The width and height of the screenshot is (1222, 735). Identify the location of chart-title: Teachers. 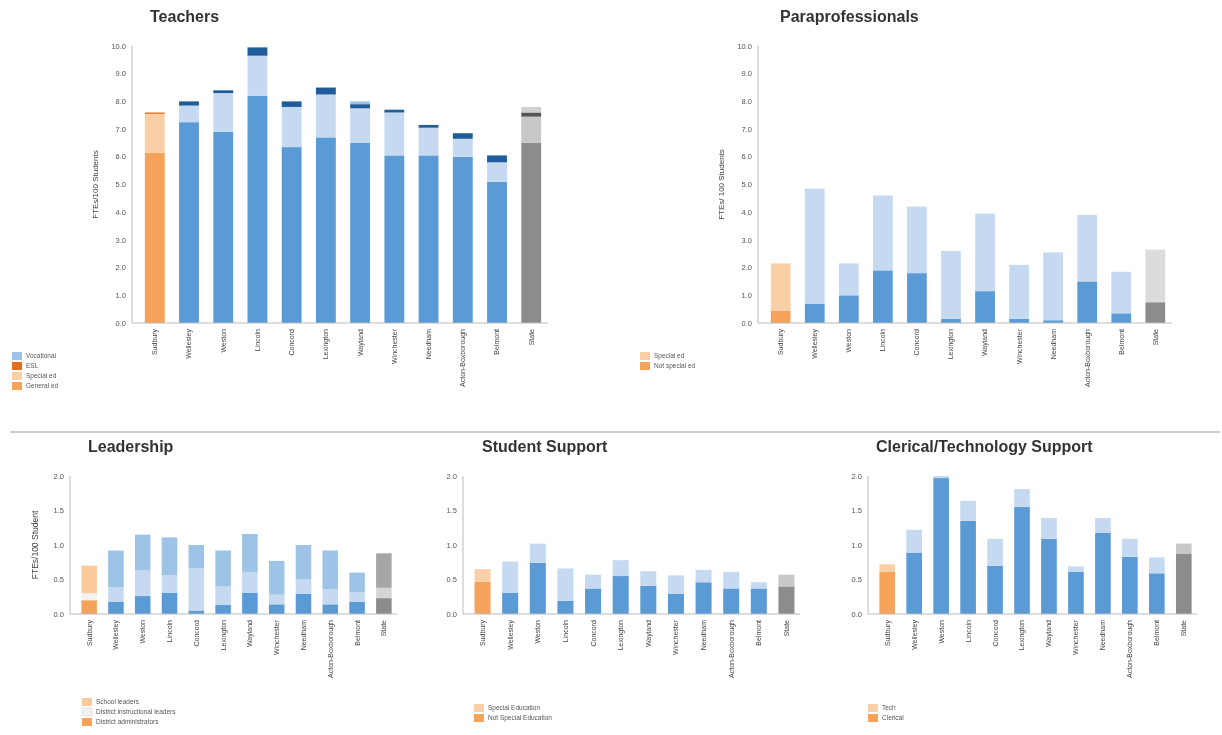
(185, 16).